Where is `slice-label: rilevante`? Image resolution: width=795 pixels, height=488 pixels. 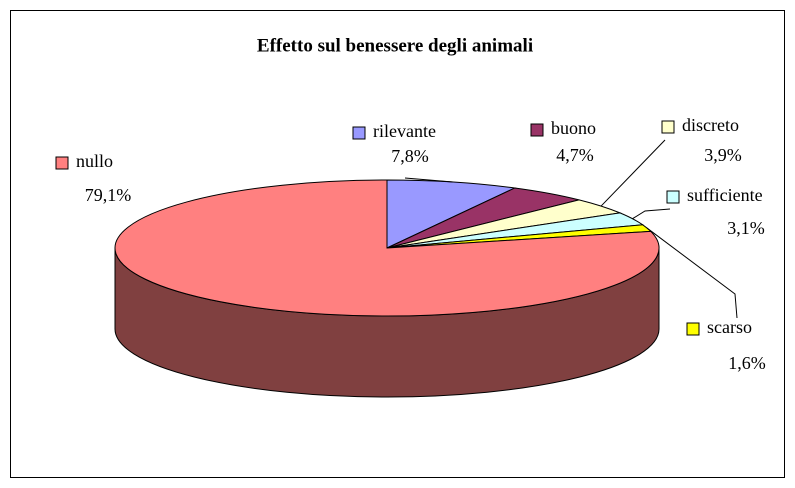
slice-label: rilevante is located at coordinates (404, 131).